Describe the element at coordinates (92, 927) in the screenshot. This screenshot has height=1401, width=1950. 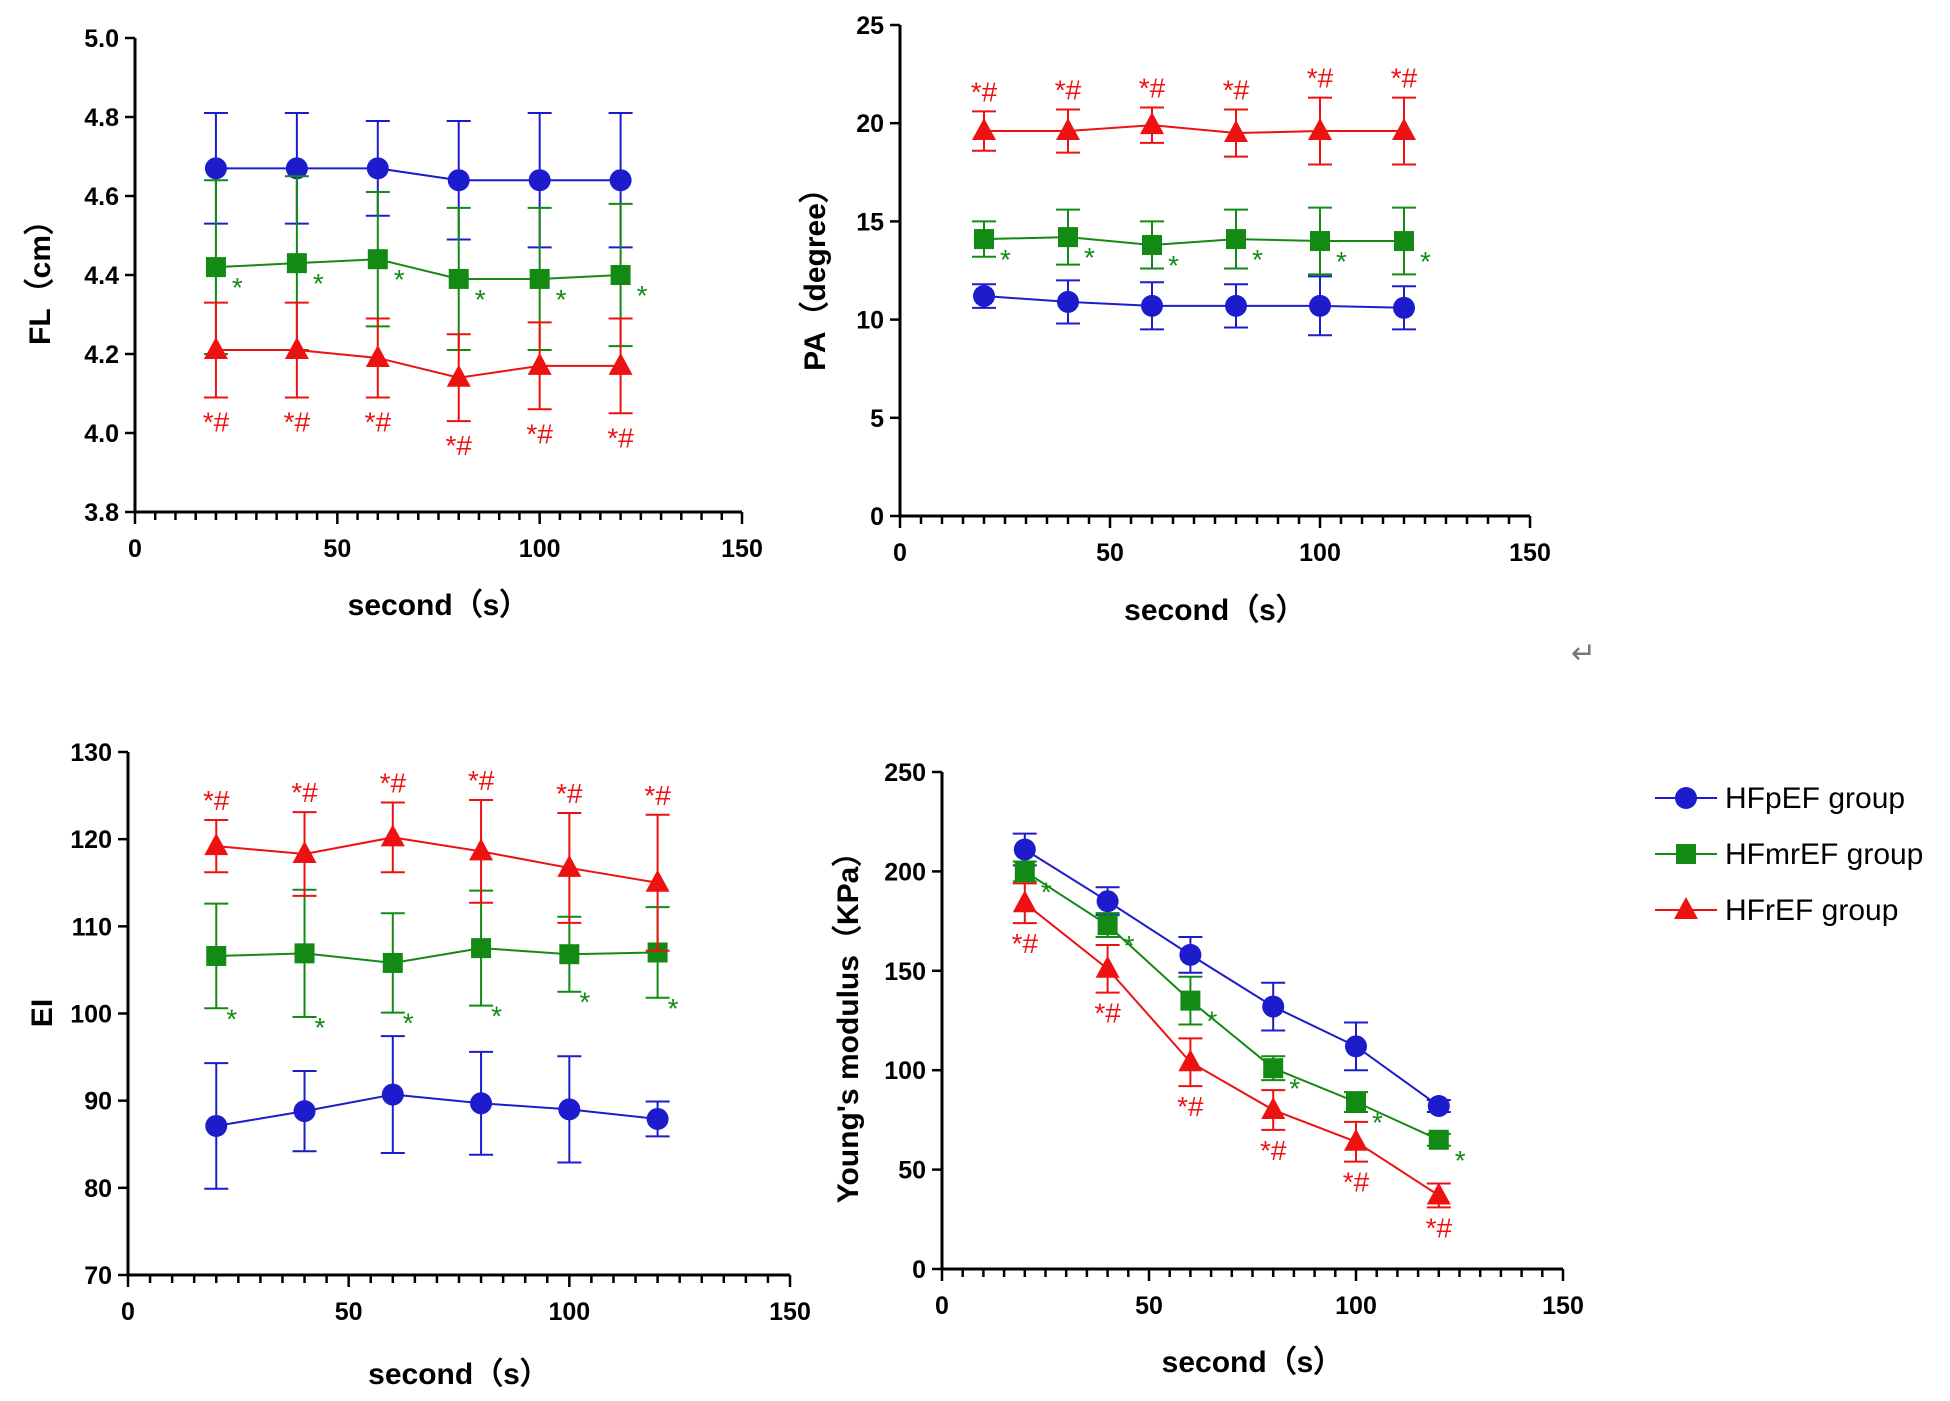
I see `y-tick-label: 110` at that location.